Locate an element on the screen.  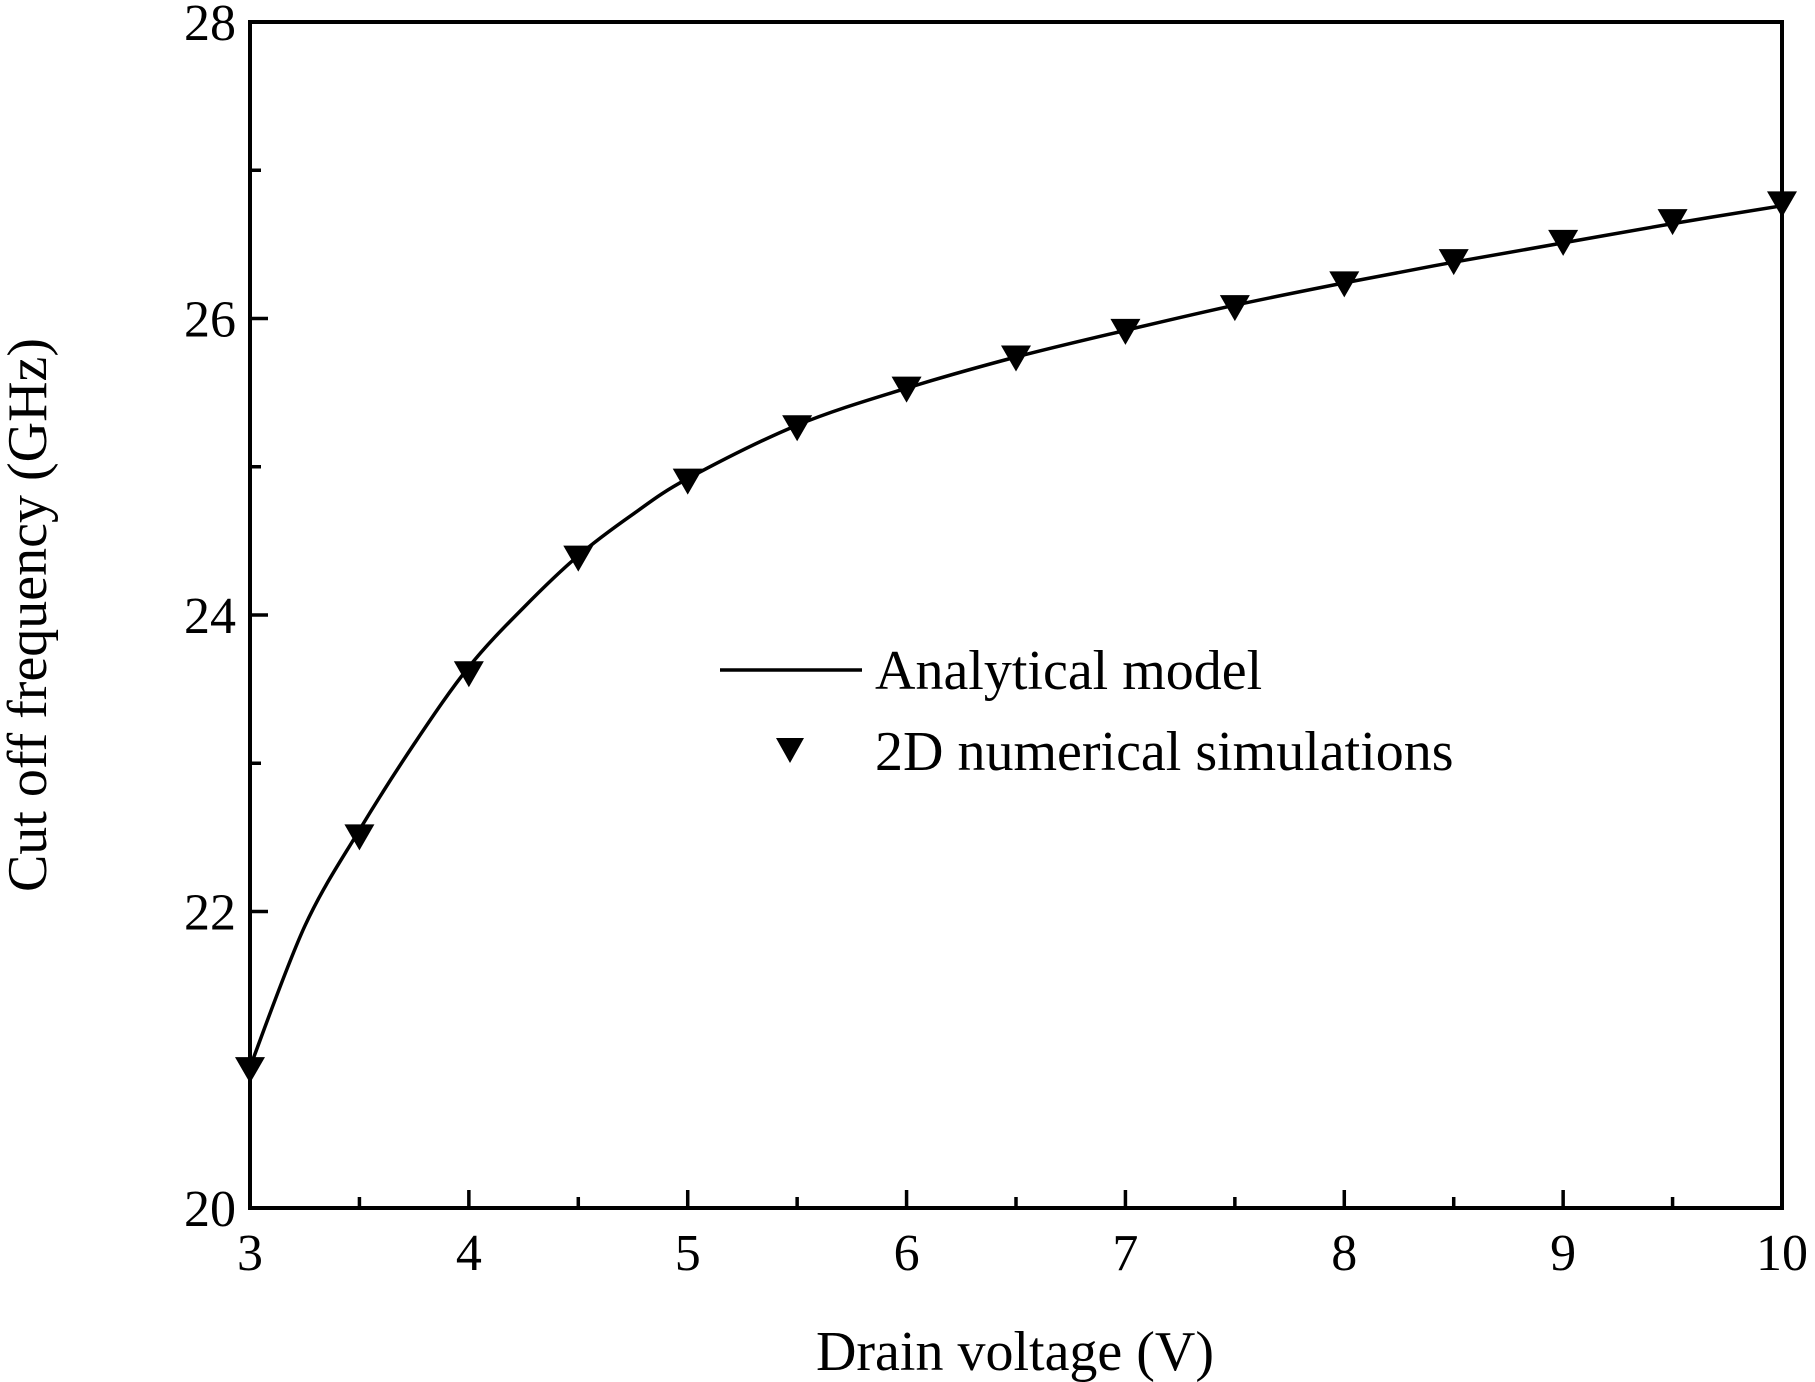
y-tick-labels: 20 22 24 26 28 is located at coordinates (210, 619).